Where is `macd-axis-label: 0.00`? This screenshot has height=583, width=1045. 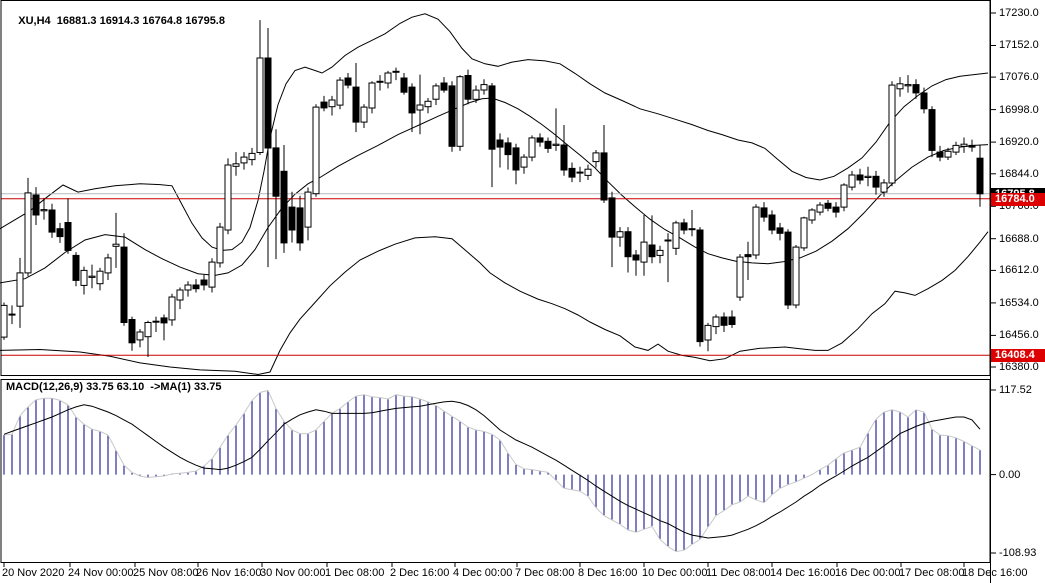 macd-axis-label: 0.00 is located at coordinates (1010, 475).